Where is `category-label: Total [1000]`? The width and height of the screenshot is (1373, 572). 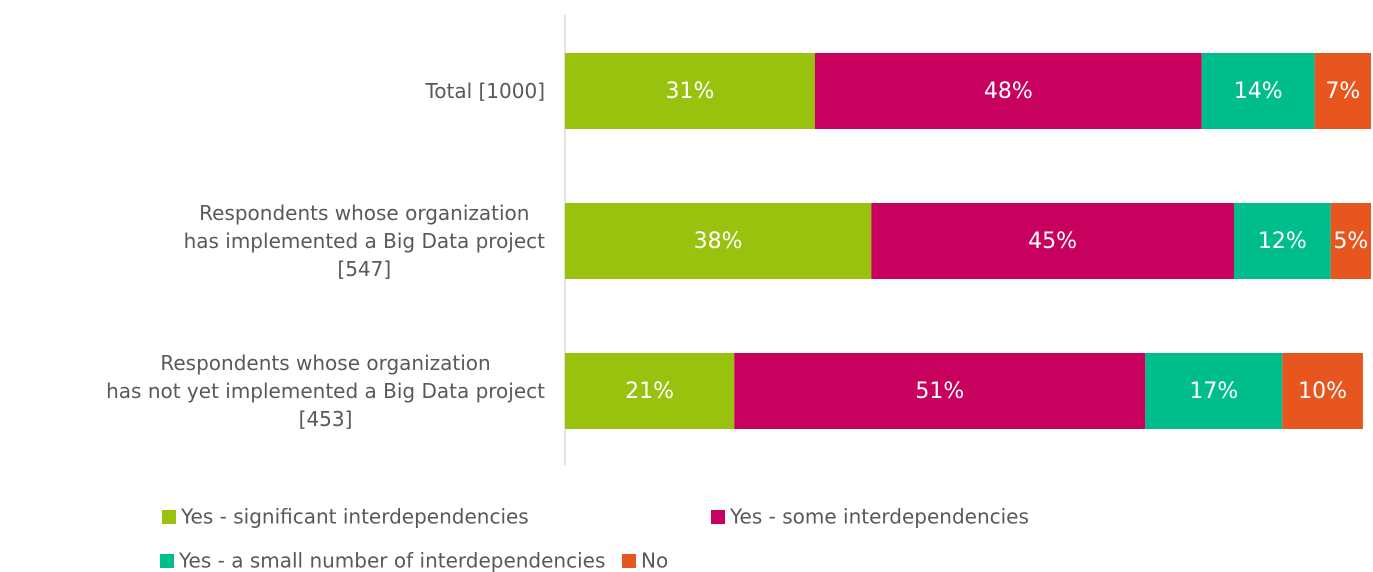 category-label: Total [1000] is located at coordinates (485, 91).